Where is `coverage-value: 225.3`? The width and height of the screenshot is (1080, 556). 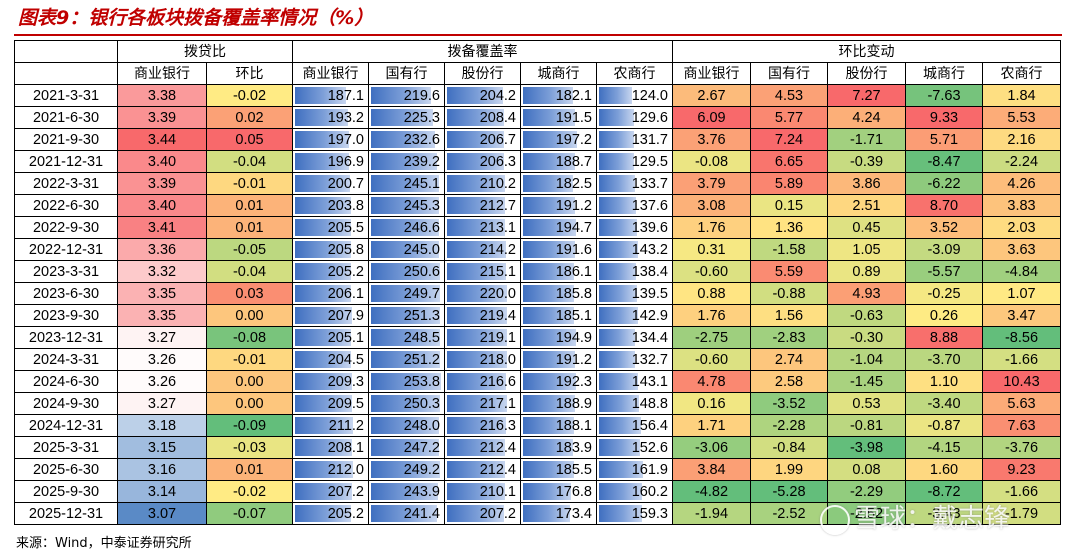 coverage-value: 225.3 is located at coordinates (421, 117).